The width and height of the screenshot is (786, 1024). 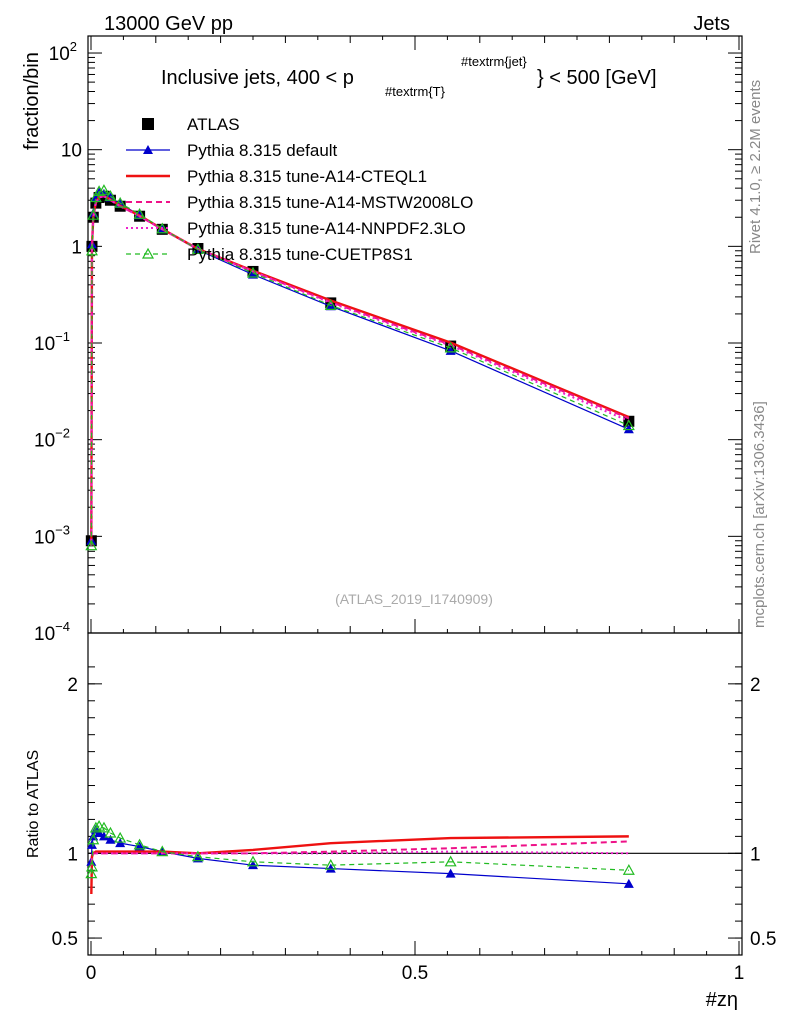 I want to click on y-tick-label: 10, so click(x=71, y=151).